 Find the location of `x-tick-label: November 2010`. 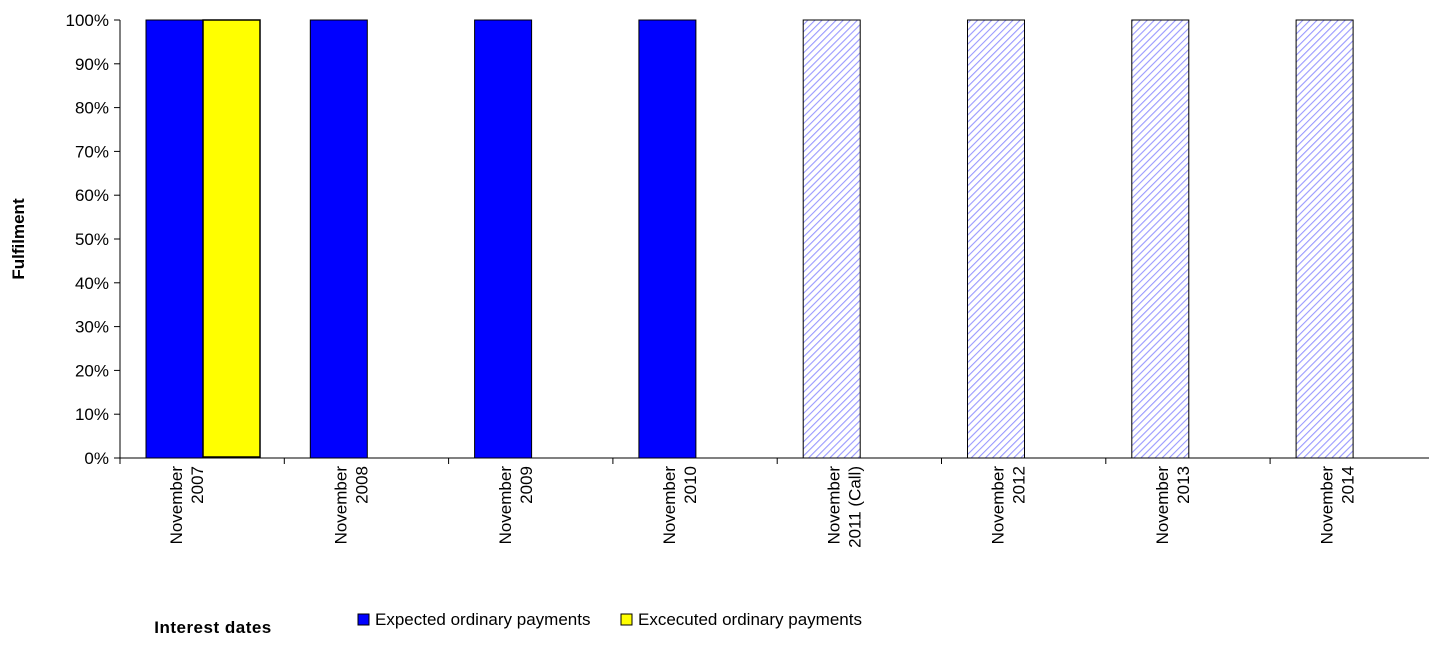

x-tick-label: November 2010 is located at coordinates (680, 505).